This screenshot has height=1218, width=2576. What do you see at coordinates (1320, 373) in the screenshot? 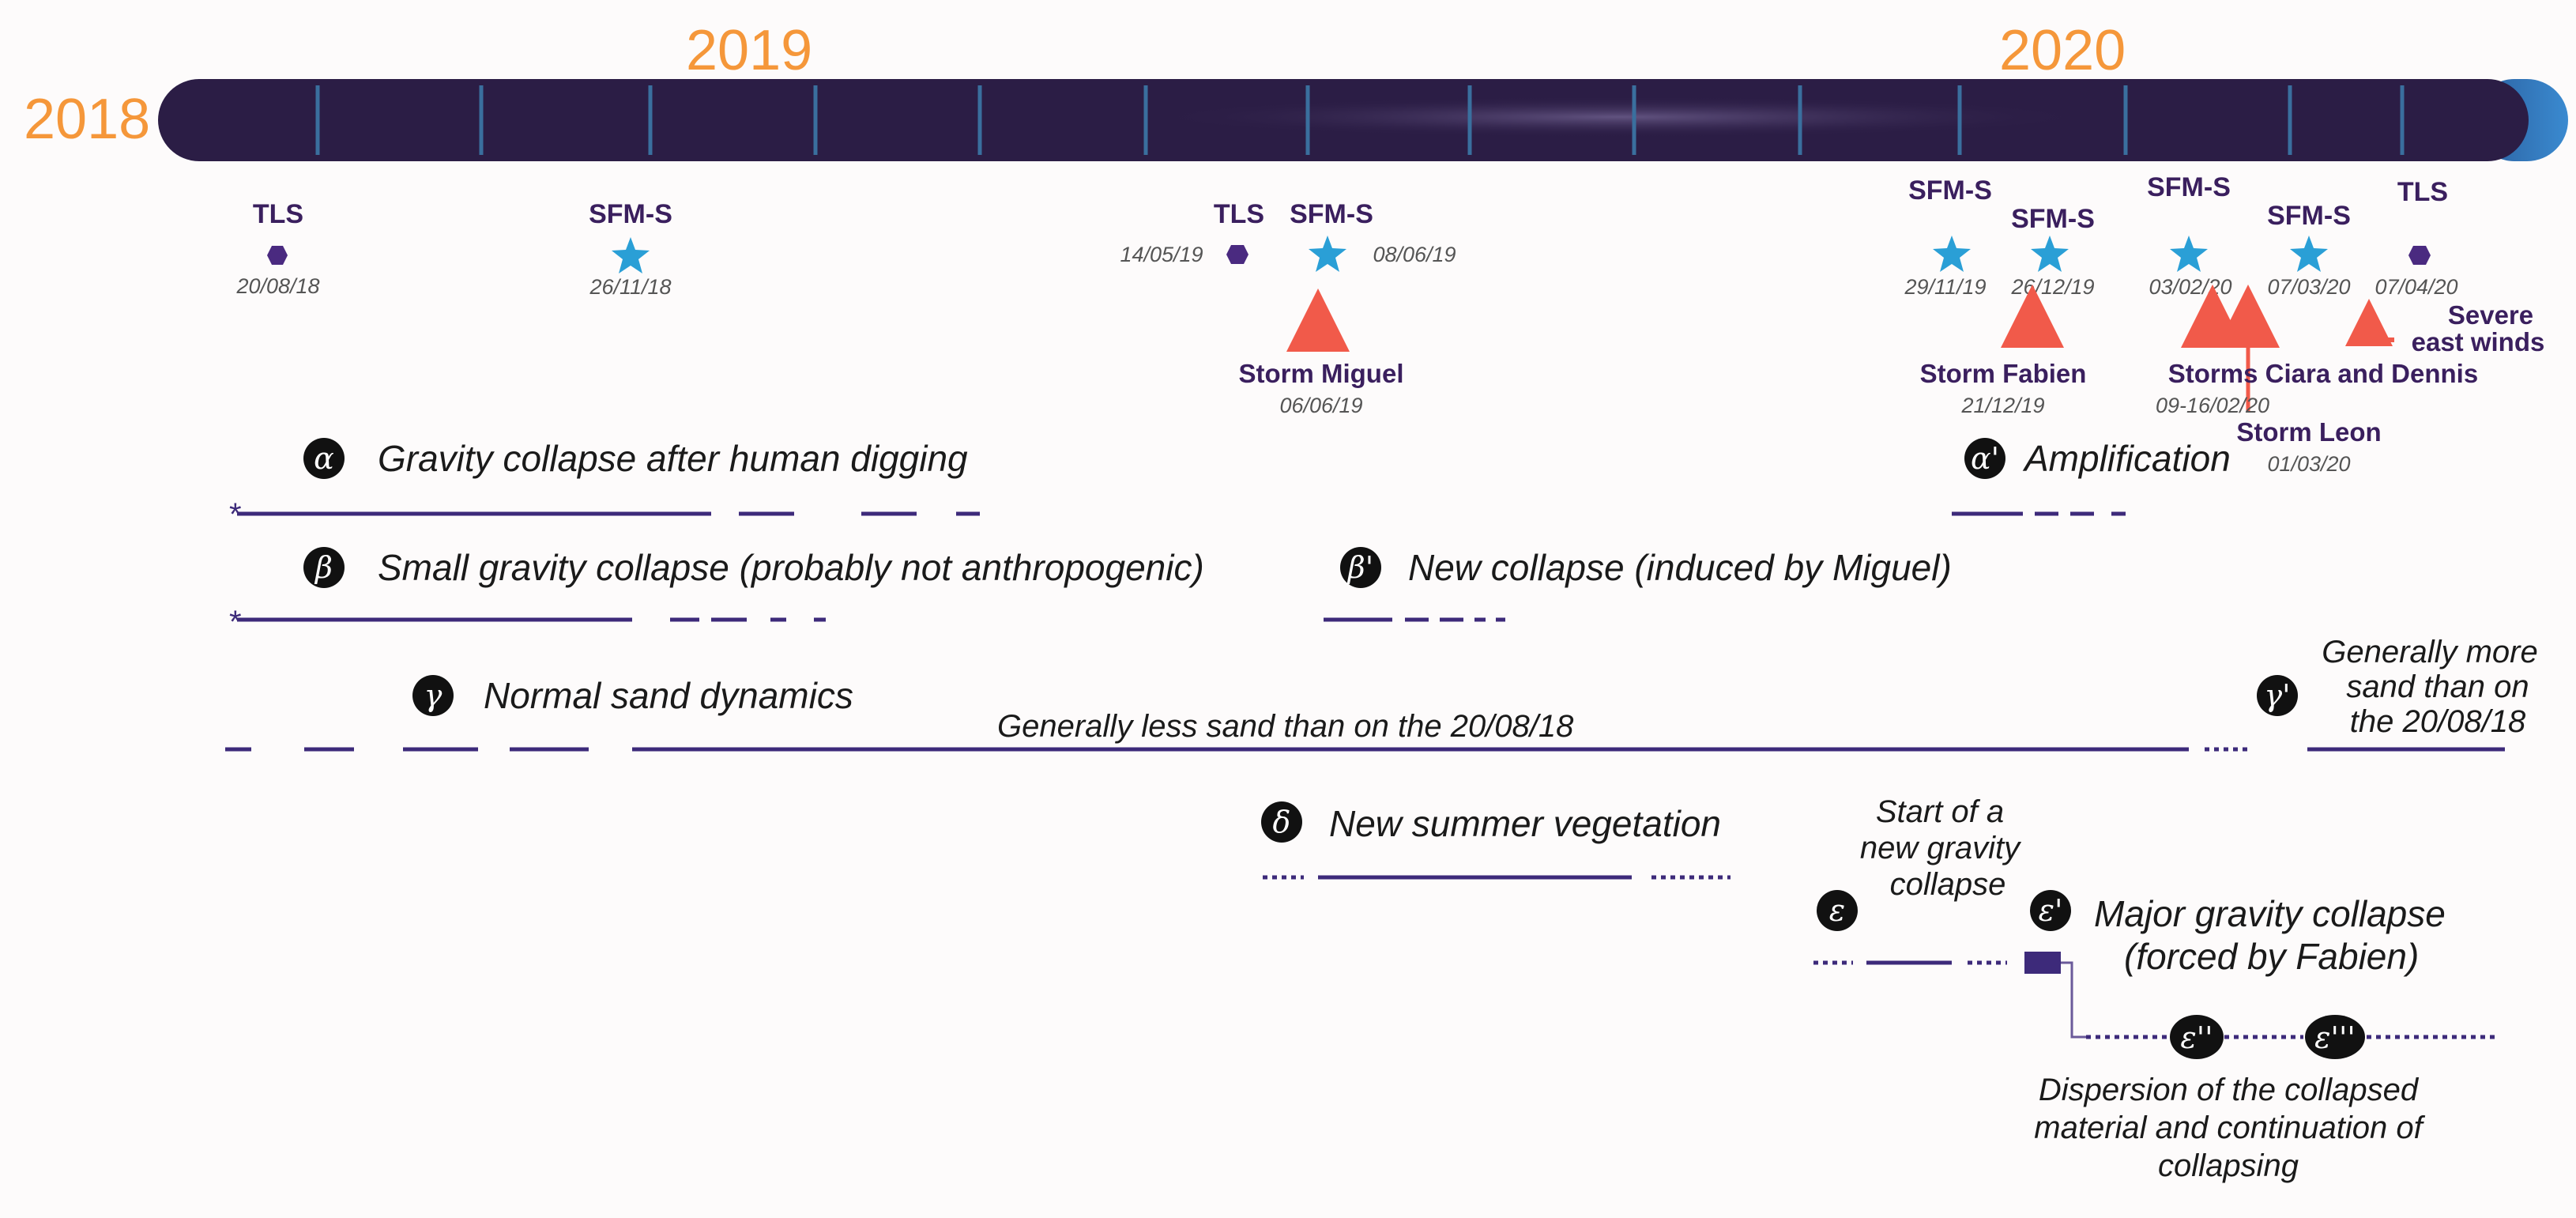
I see `event-name: Storm Miguel` at bounding box center [1320, 373].